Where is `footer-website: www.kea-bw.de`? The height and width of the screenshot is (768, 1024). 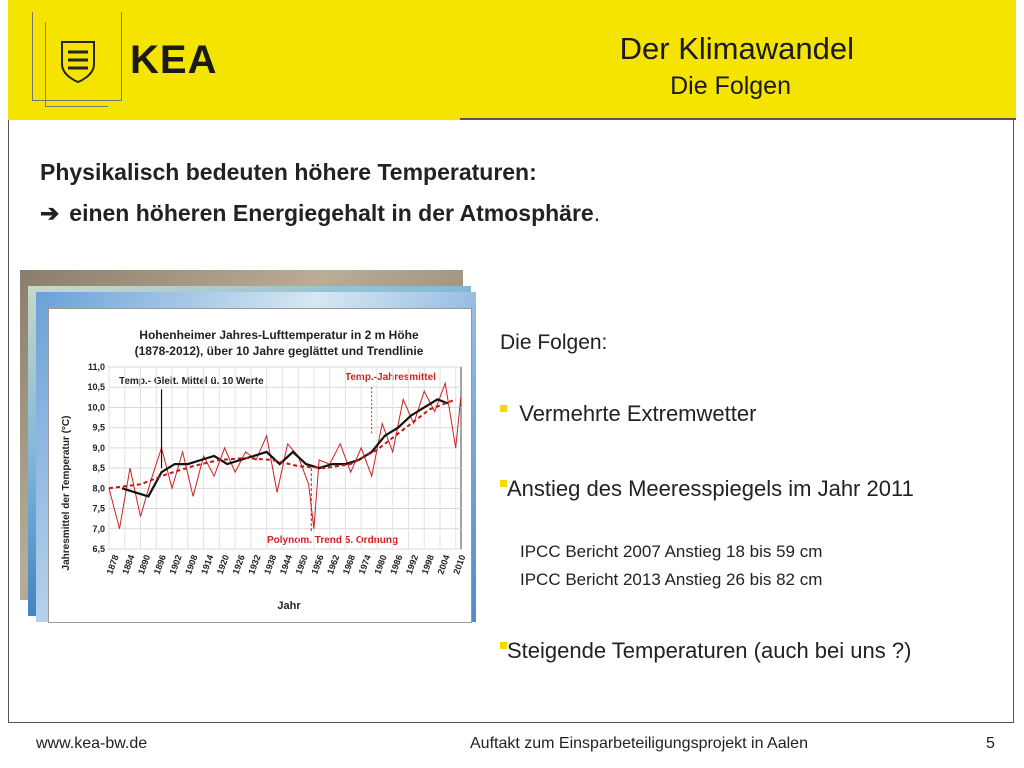 footer-website: www.kea-bw.de is located at coordinates (92, 743).